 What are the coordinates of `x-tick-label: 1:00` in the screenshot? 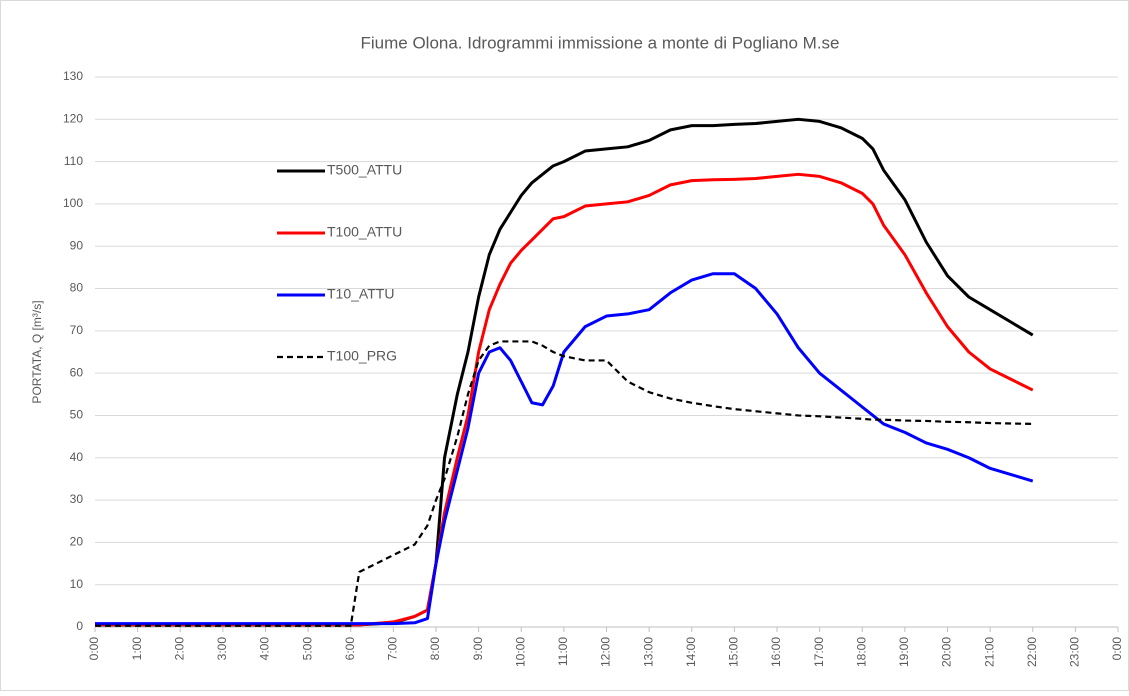 It's located at (137, 649).